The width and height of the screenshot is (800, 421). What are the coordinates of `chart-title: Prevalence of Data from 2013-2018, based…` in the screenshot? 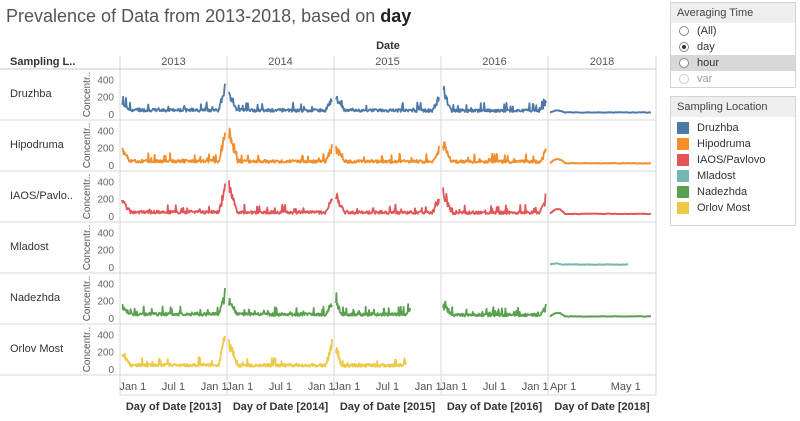 It's located at (208, 16).